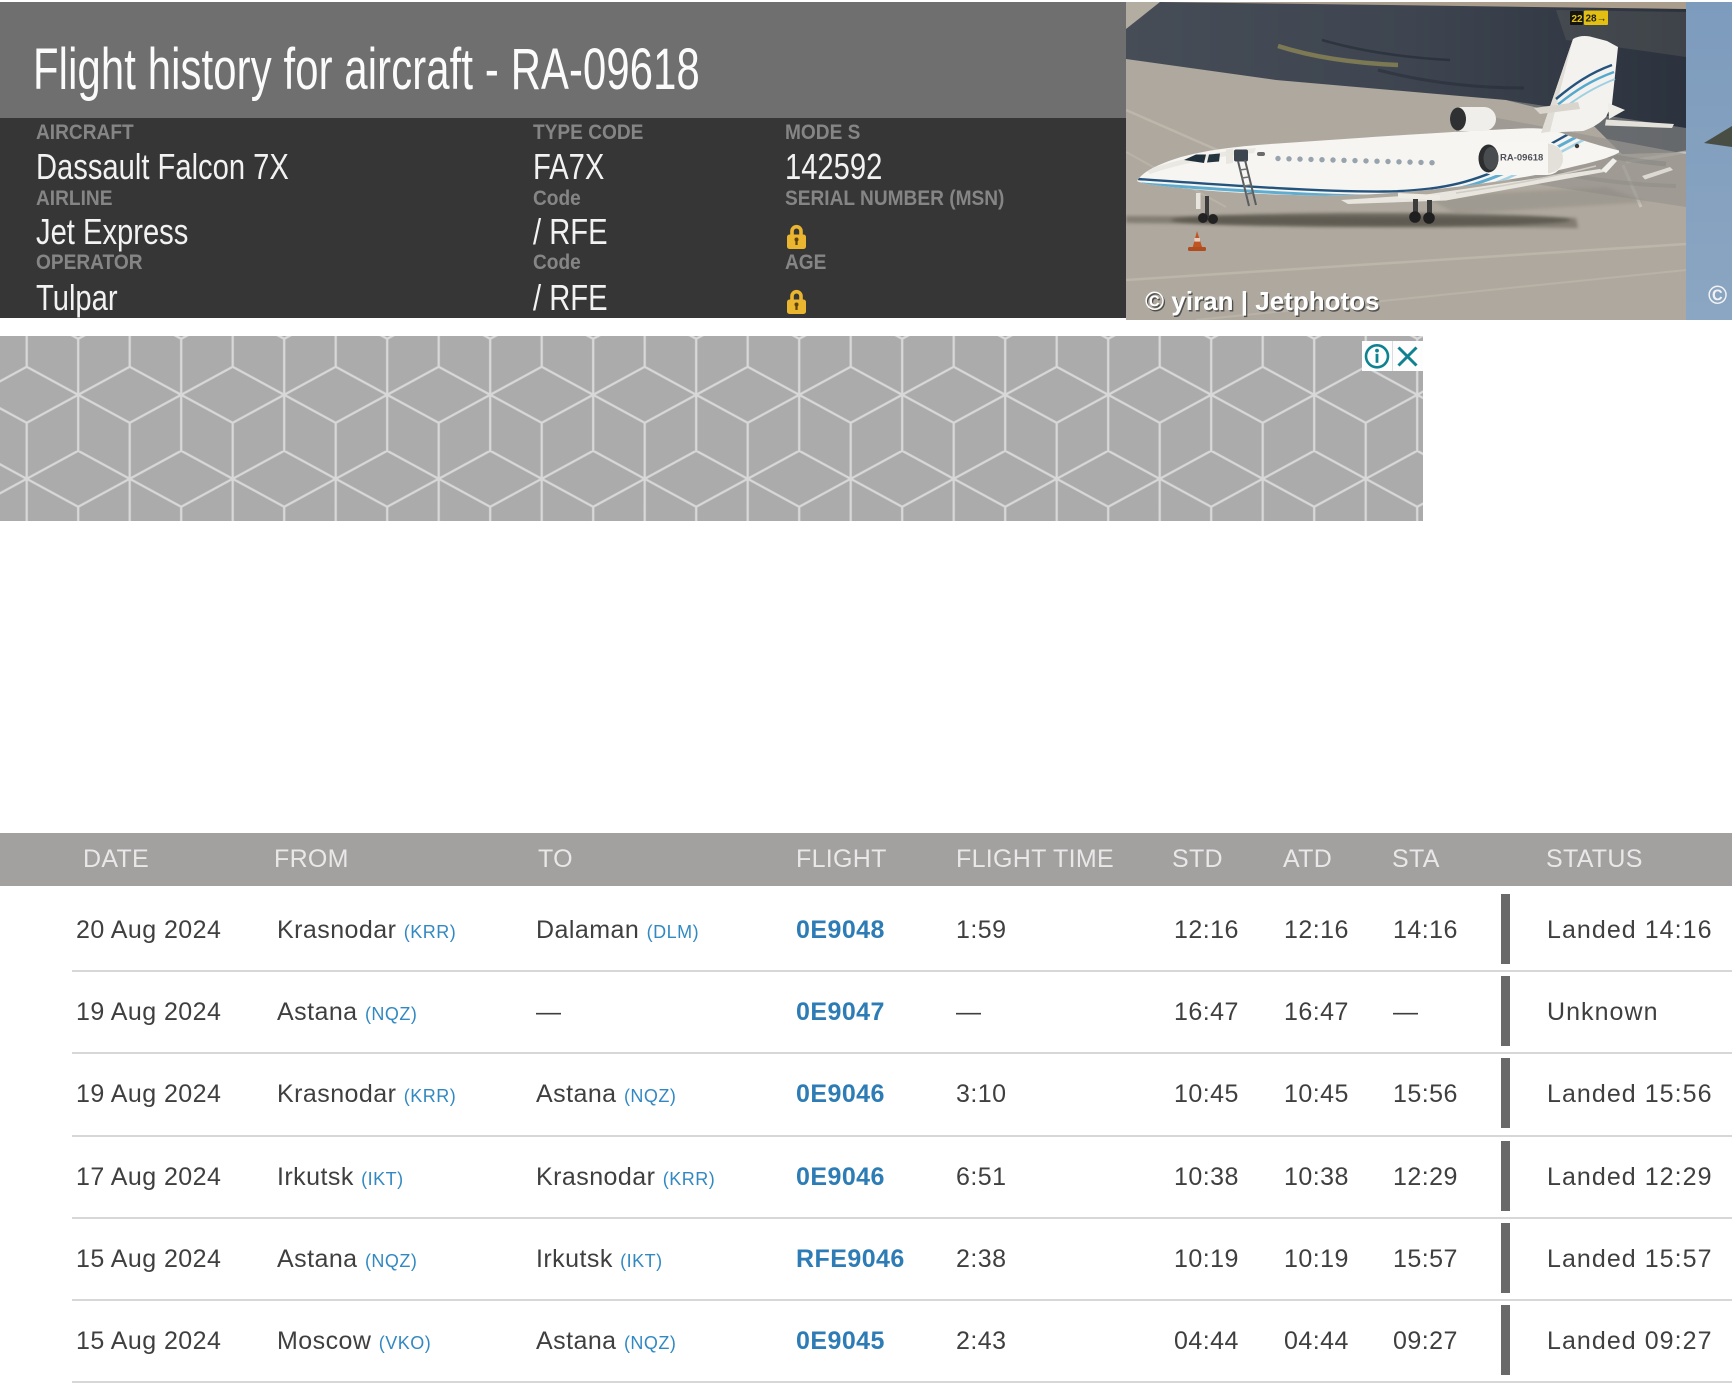 Image resolution: width=1732 pixels, height=1396 pixels. I want to click on svg-text: 22, so click(1578, 19).